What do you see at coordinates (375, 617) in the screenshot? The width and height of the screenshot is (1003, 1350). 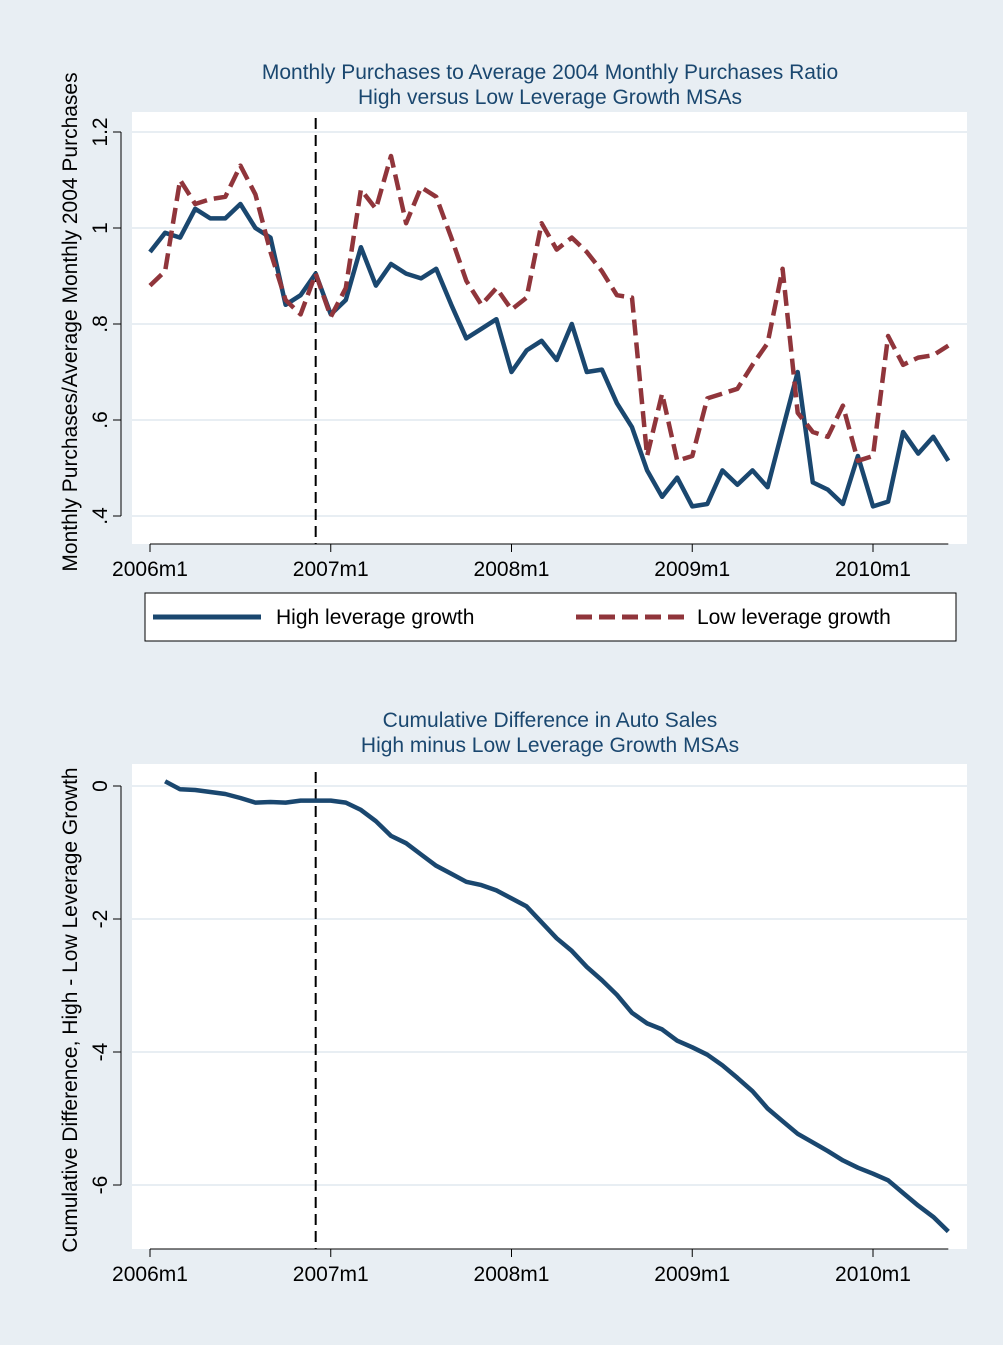 I see `legend-label-high: High leverage growth` at bounding box center [375, 617].